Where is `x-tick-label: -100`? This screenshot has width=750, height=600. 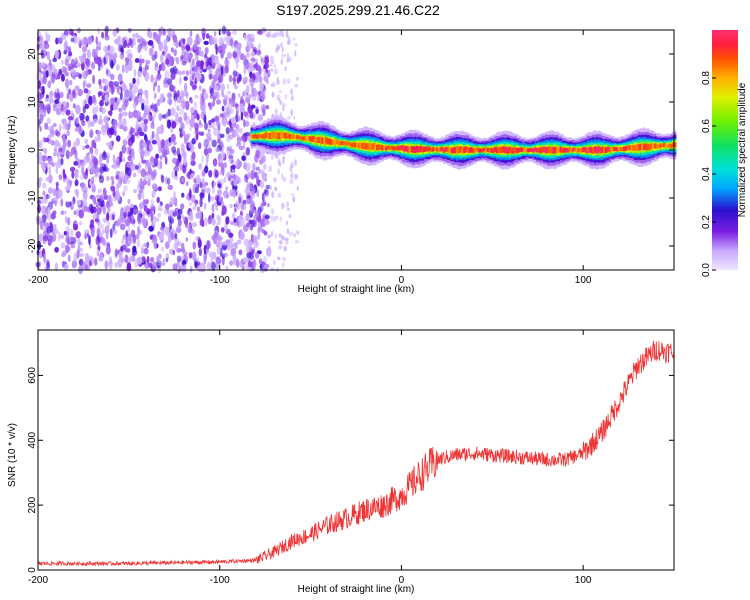
x-tick-label: -100 is located at coordinates (220, 280).